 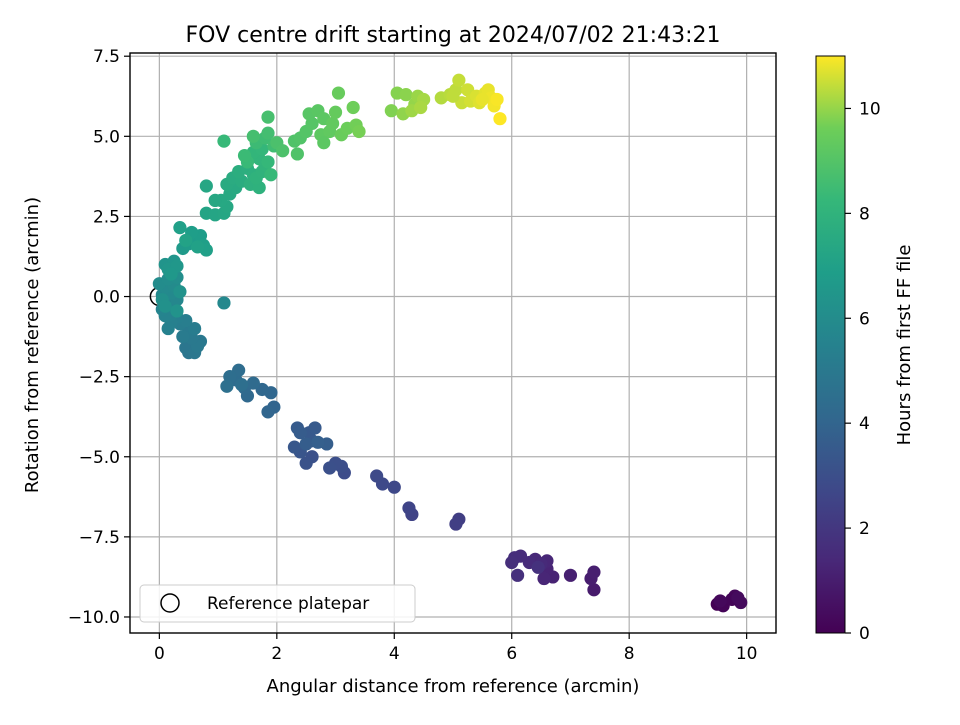 I want to click on x-tick-label: 10, so click(x=747, y=654).